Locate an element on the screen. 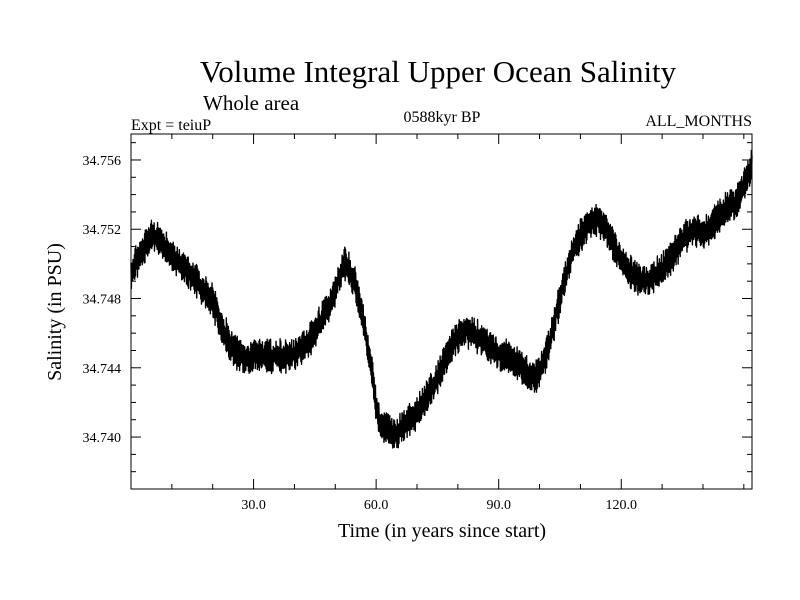 The width and height of the screenshot is (800, 600). chart-title: Volume Integral Upper Ocean Salinity is located at coordinates (438, 71).